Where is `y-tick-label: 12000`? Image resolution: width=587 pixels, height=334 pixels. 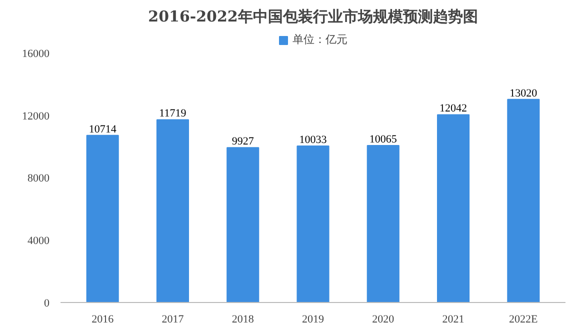 y-tick-label: 12000 is located at coordinates (36, 116).